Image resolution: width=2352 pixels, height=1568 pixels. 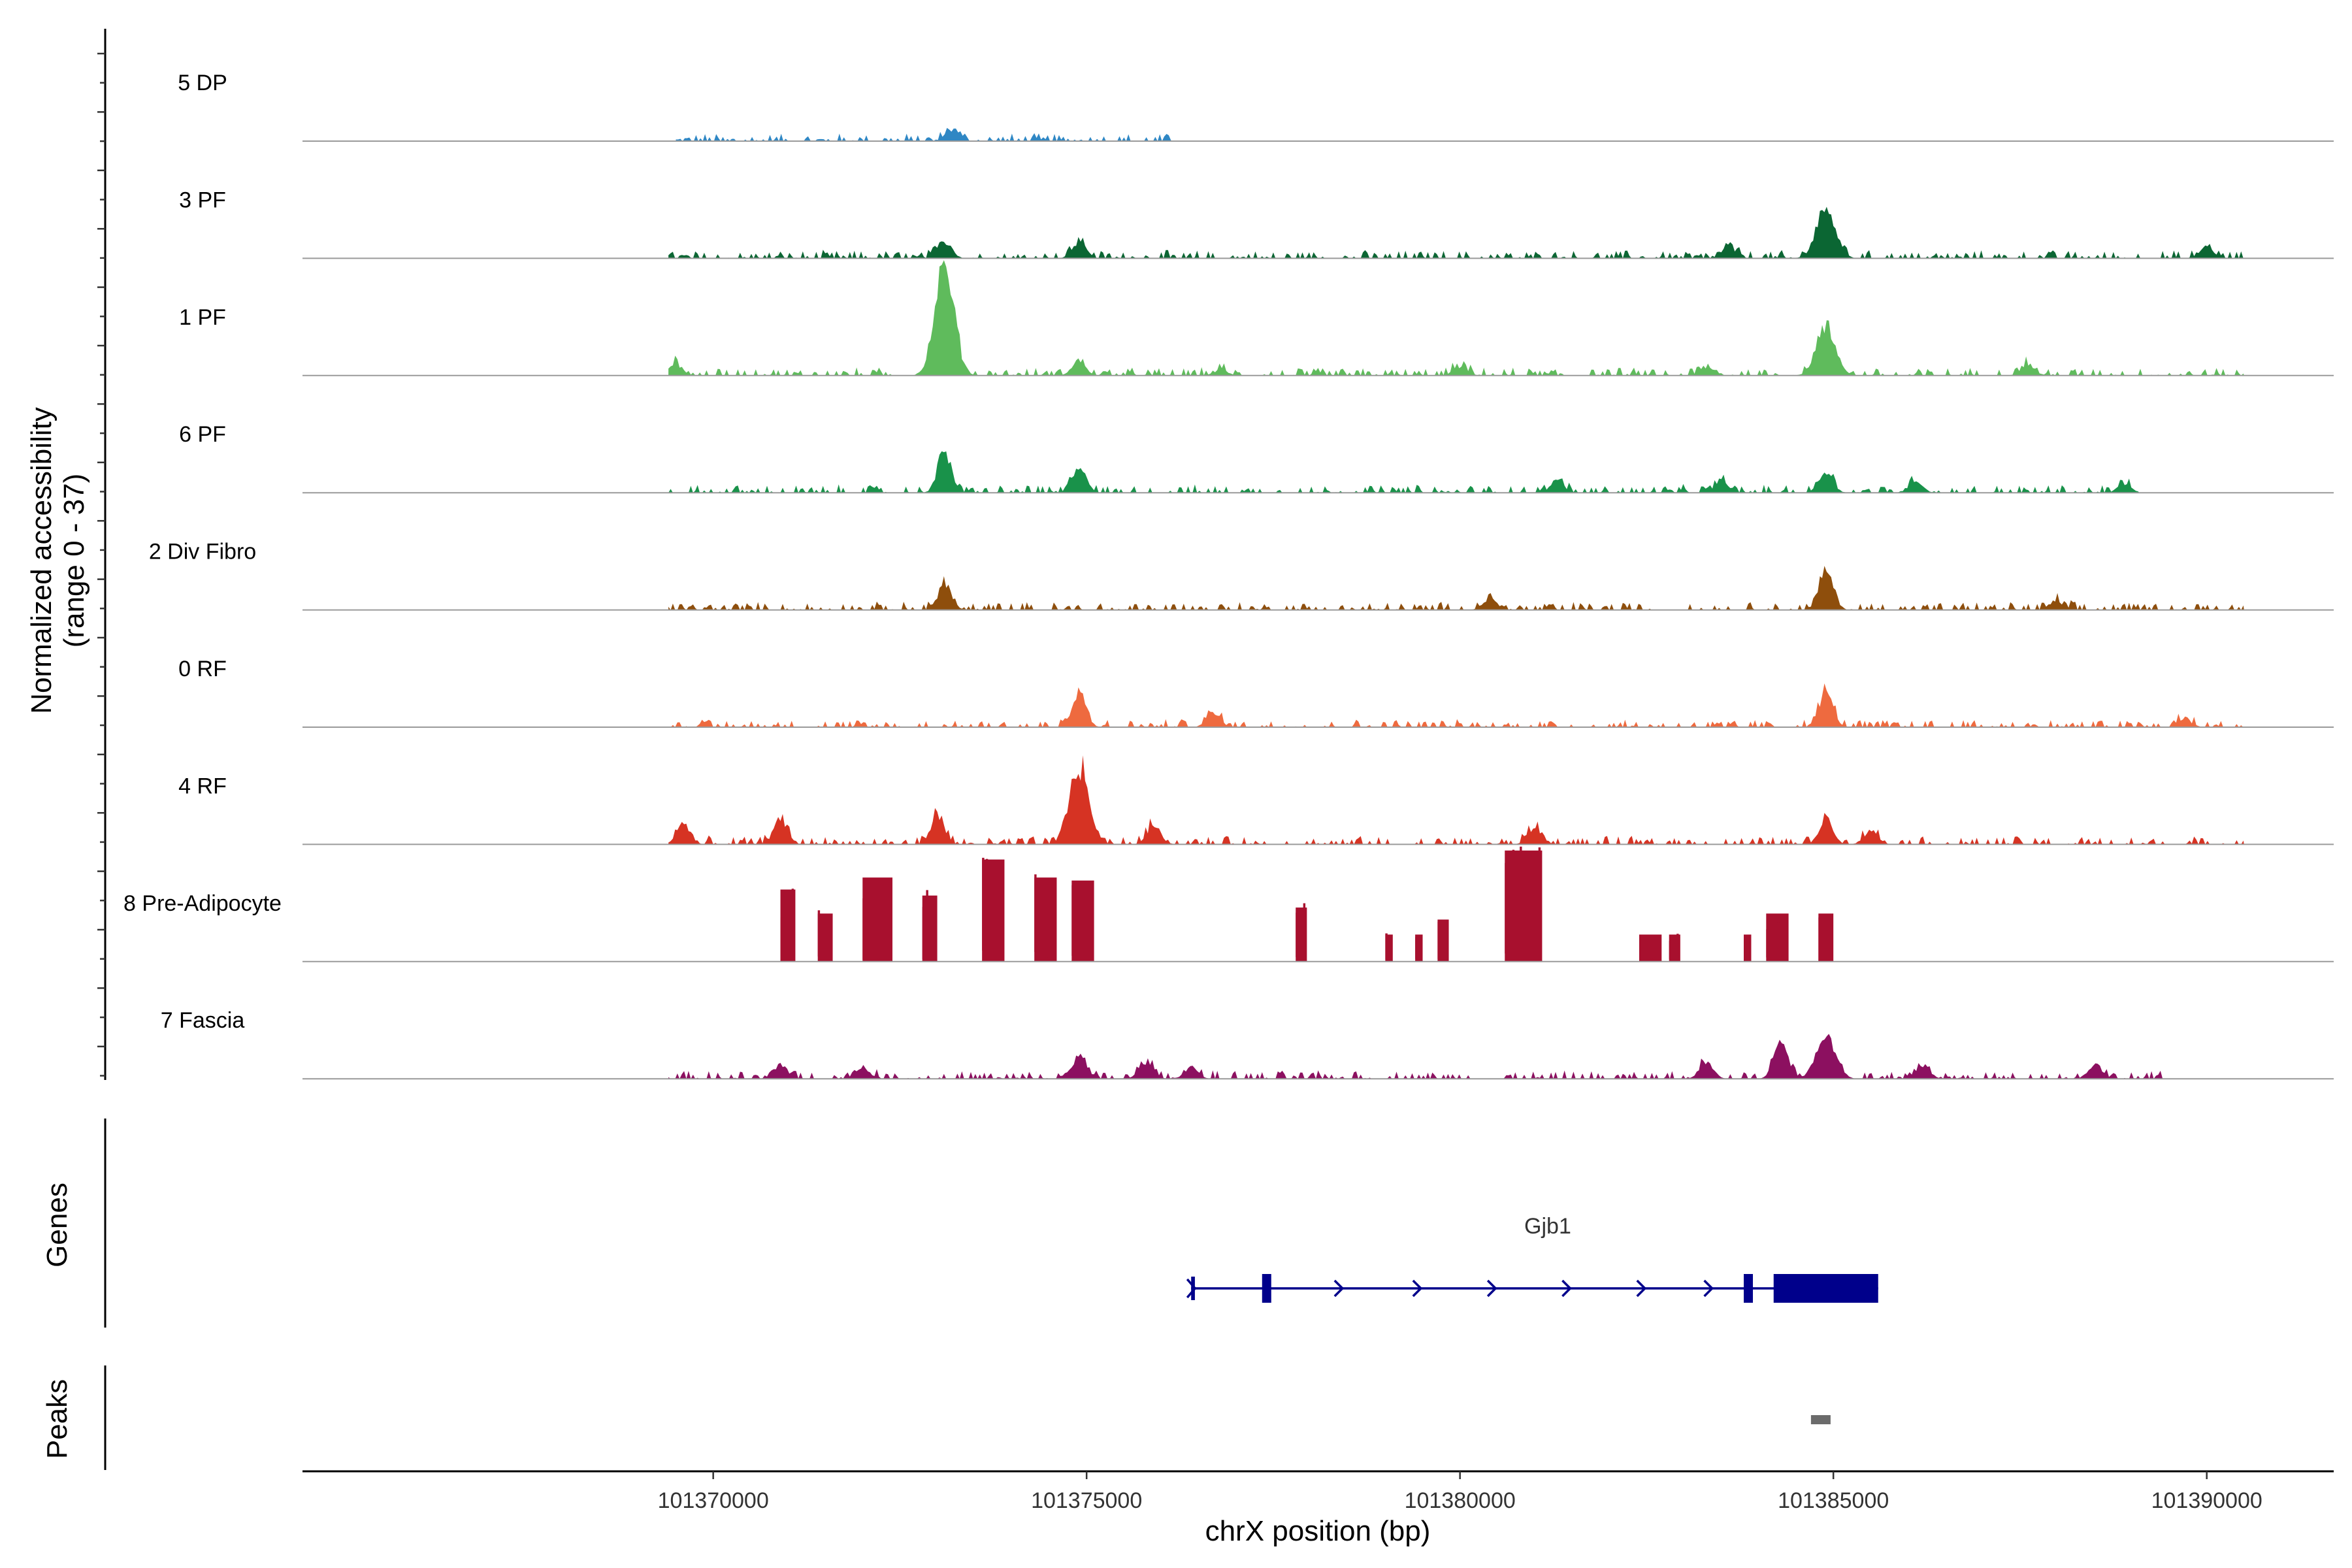 I want to click on y-axis-label: Normalized accessibility, so click(x=41, y=560).